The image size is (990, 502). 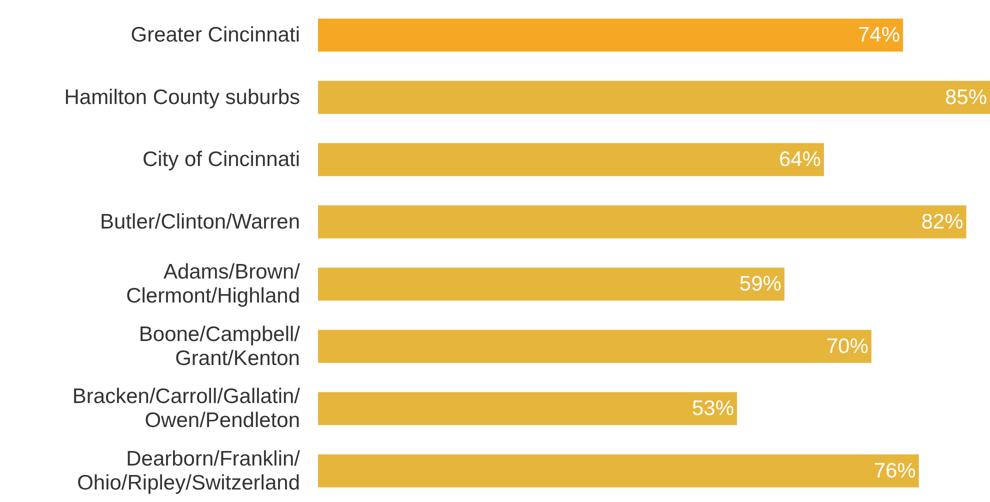 I want to click on data-label: 85%, so click(x=965, y=97).